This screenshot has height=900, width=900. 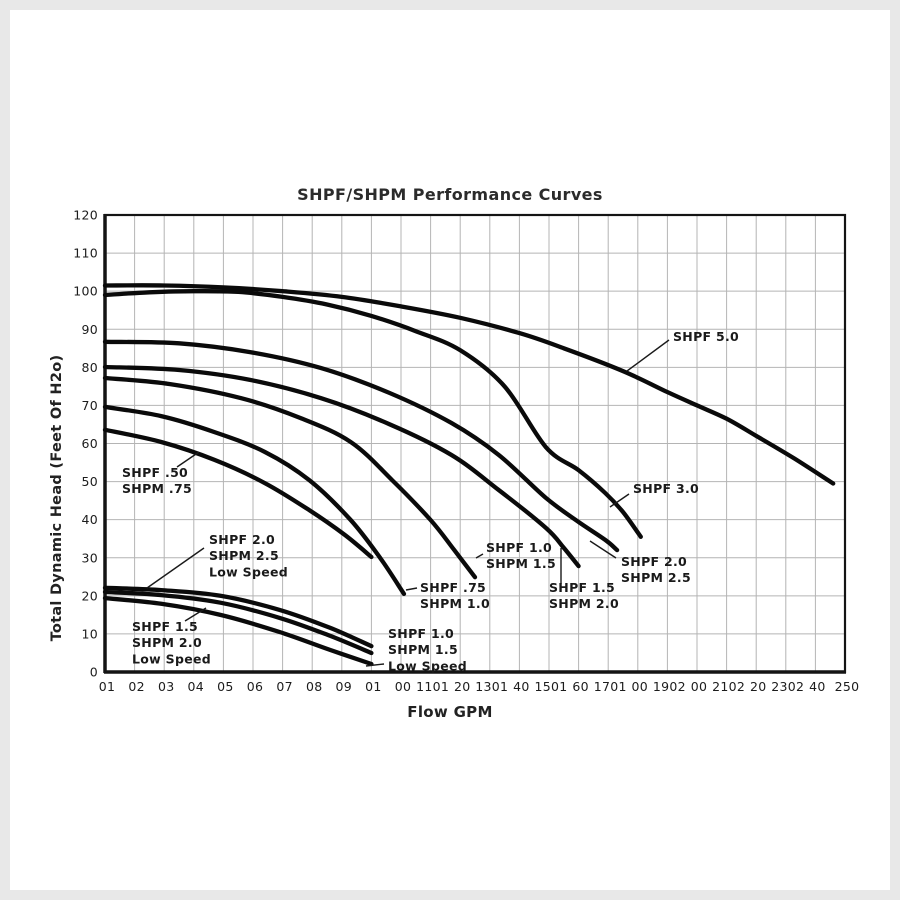 What do you see at coordinates (85, 253) in the screenshot?
I see `y-tick-label: 110` at bounding box center [85, 253].